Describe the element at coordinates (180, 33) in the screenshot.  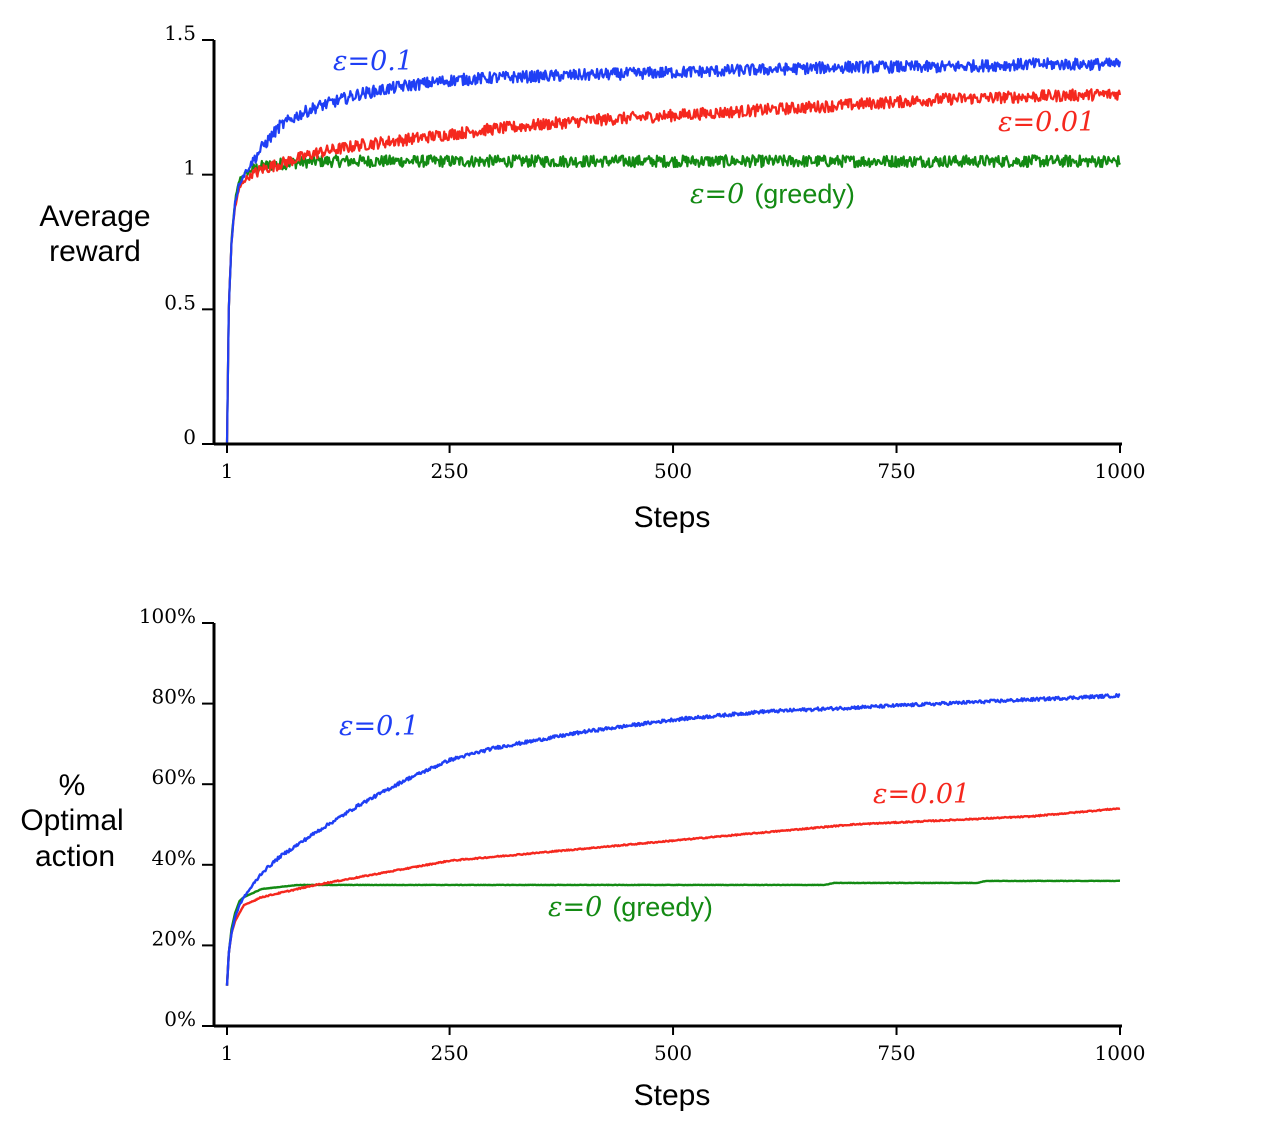
I see `reward-y-tick-label-3: 1.5` at that location.